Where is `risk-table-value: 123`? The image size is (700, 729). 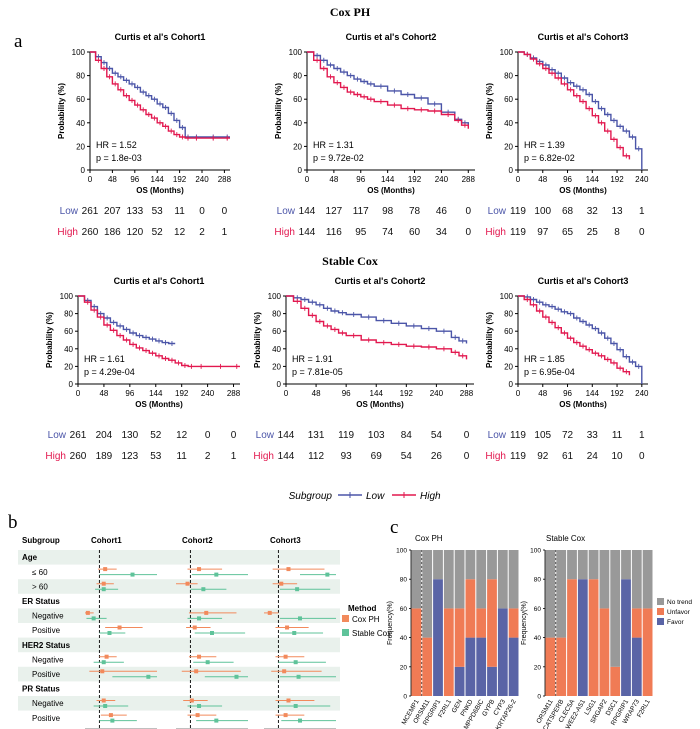 risk-table-value: 123 is located at coordinates (129, 456).